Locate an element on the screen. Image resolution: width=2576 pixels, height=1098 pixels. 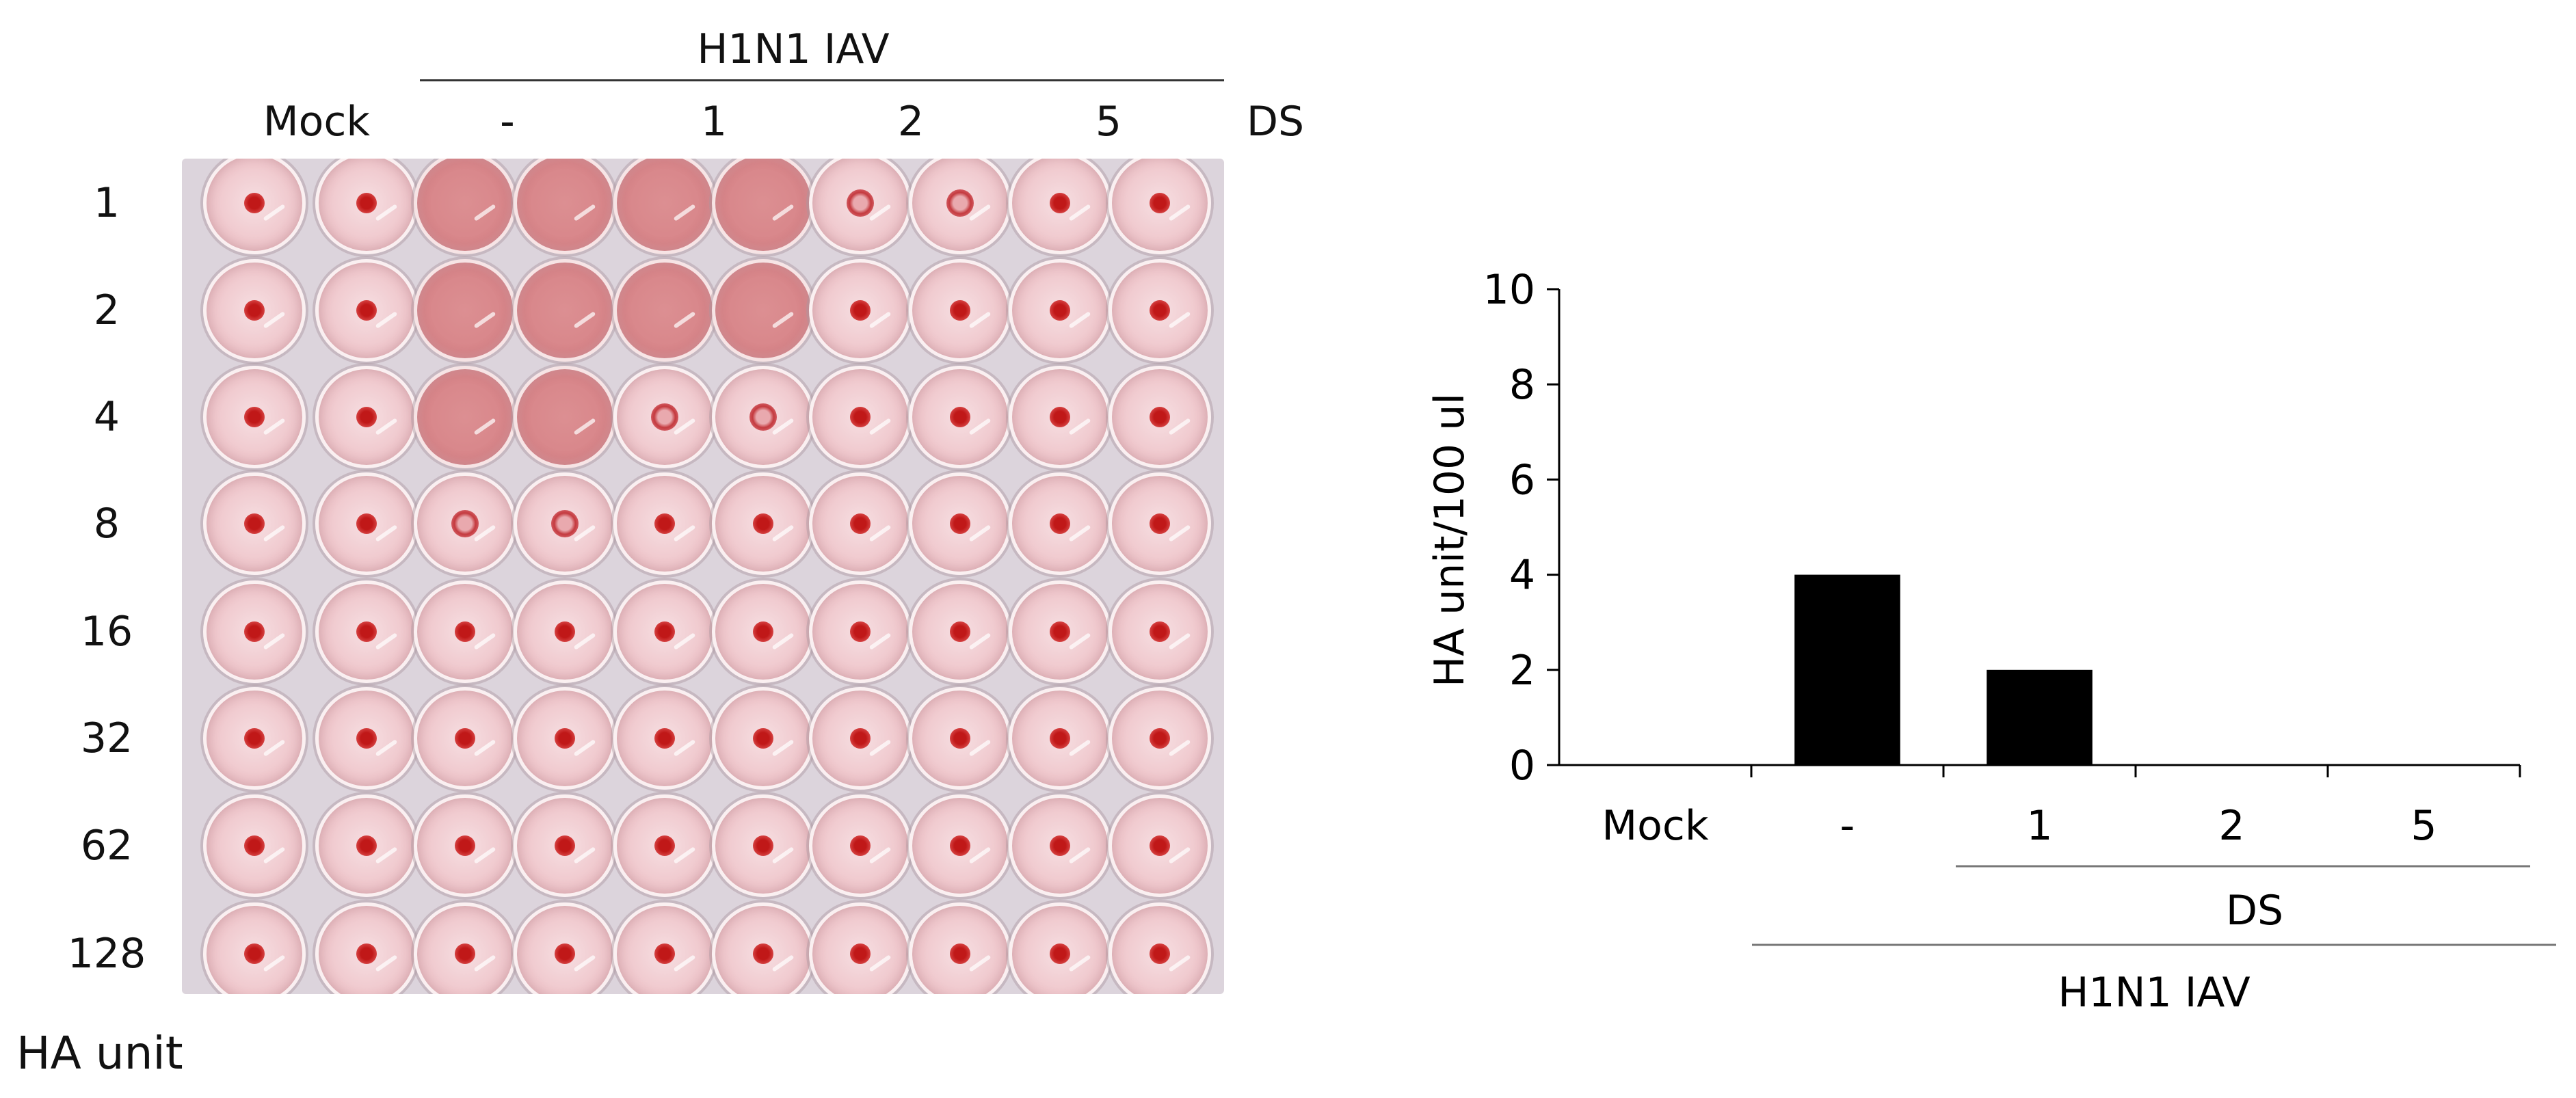
x-tick-label: 1 is located at coordinates (2039, 826).